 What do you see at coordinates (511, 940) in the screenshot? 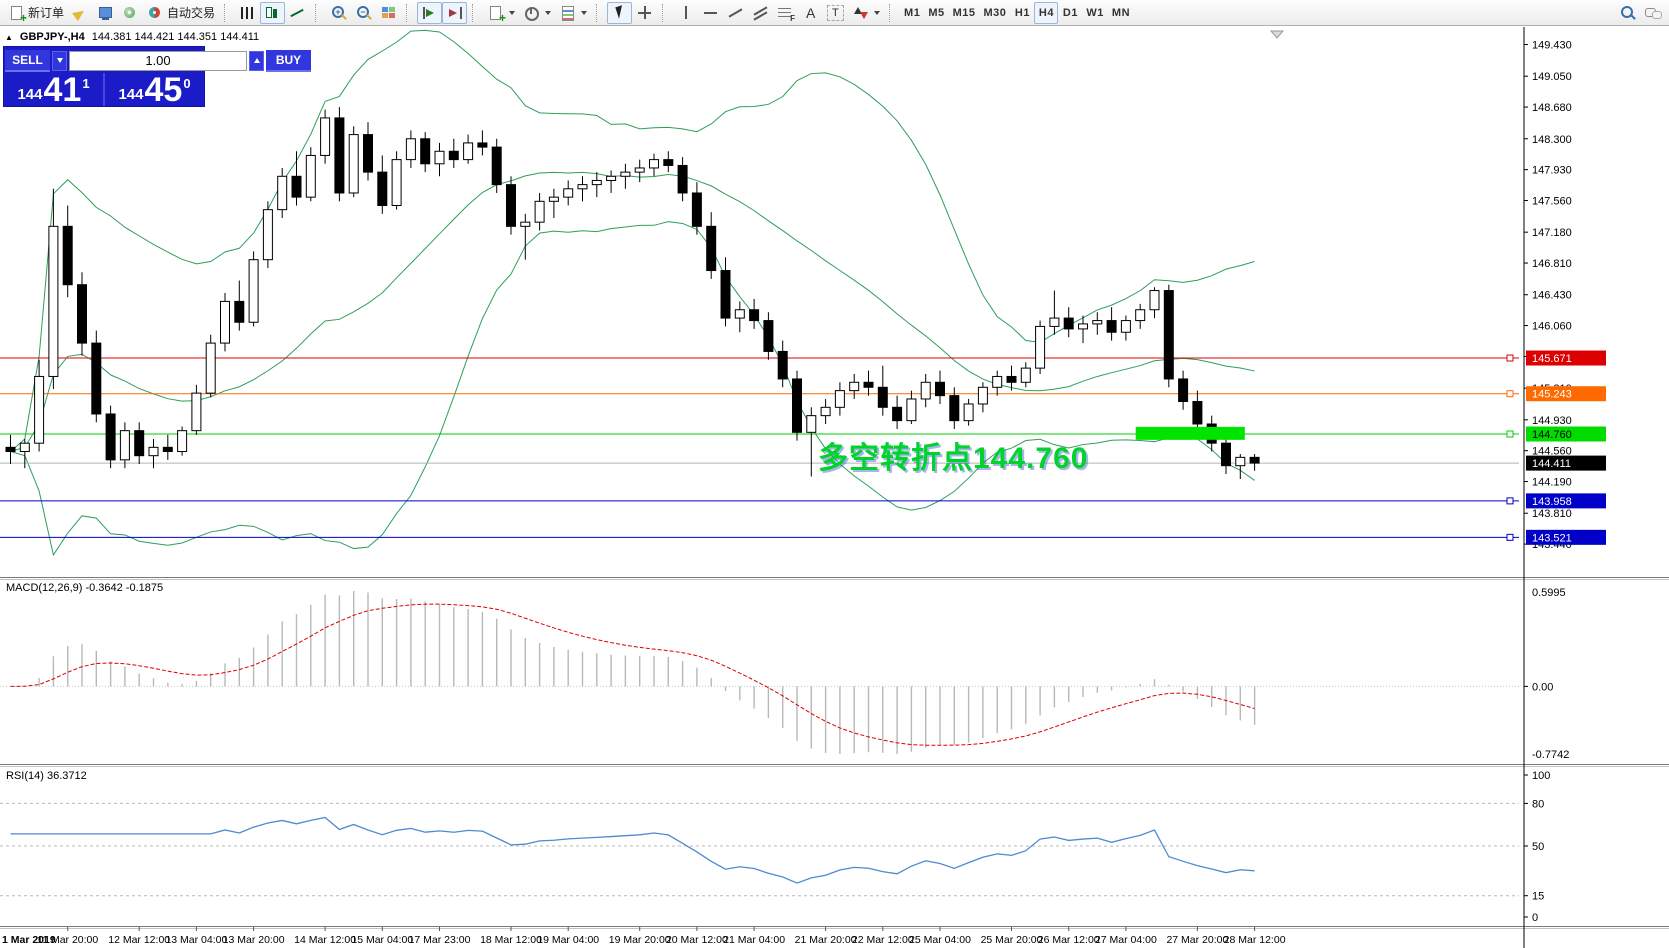
I see `time-axis-label: 18 Mar 12:00` at bounding box center [511, 940].